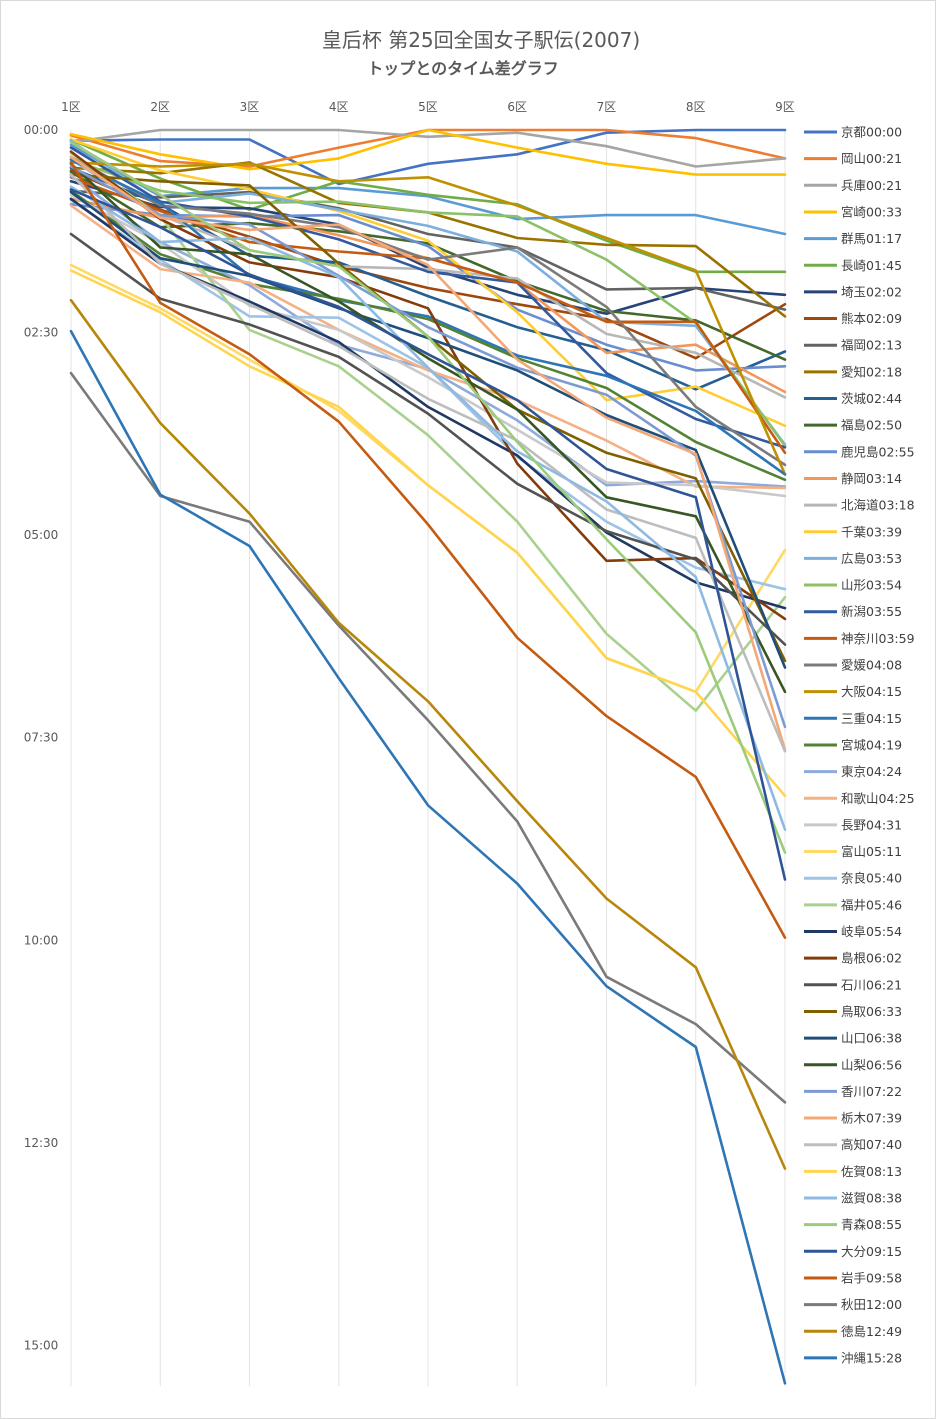 This screenshot has width=936, height=1419. Describe the element at coordinates (871, 291) in the screenshot. I see `legend-label: 埼玉02:02` at that location.